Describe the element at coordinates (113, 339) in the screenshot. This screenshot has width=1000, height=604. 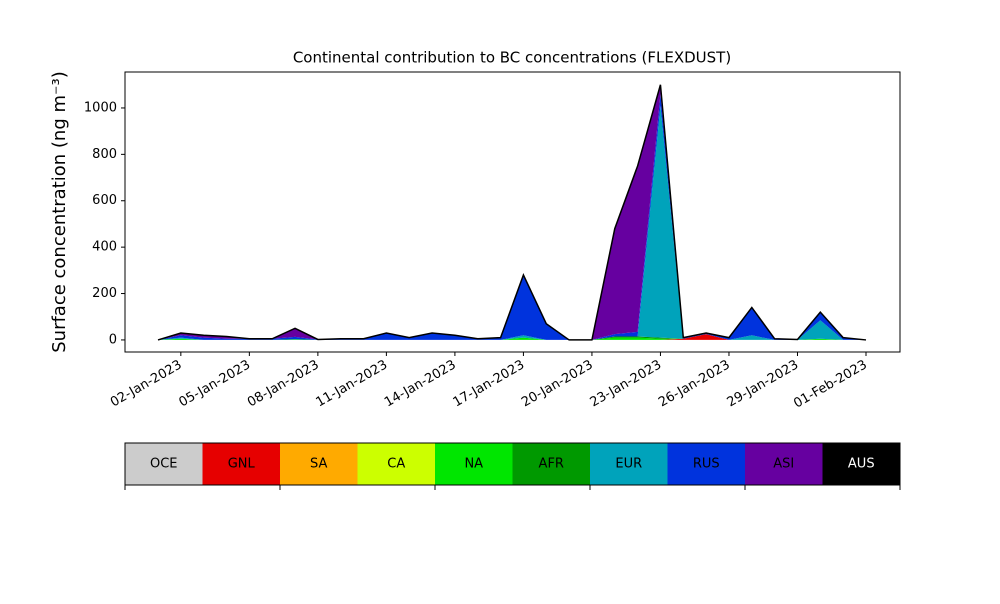
I see `y-tick-label: 0` at that location.